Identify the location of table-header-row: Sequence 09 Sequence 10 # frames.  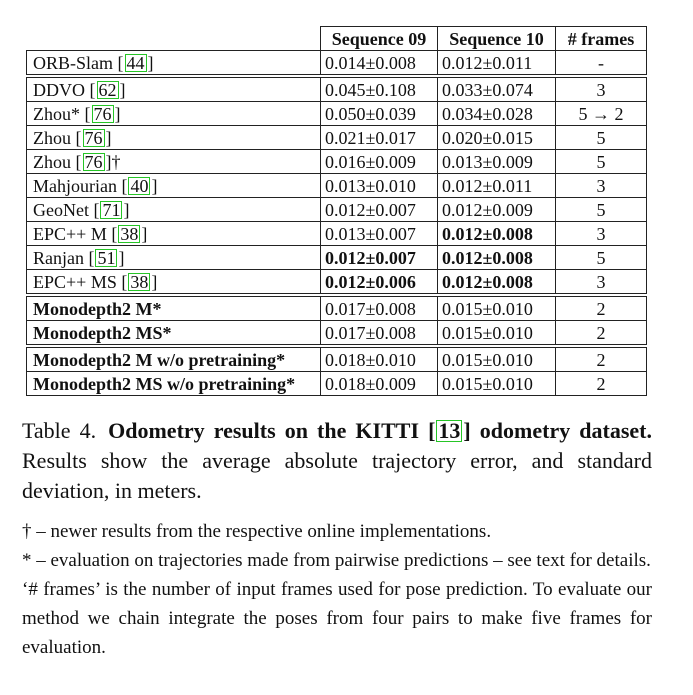
(336, 38).